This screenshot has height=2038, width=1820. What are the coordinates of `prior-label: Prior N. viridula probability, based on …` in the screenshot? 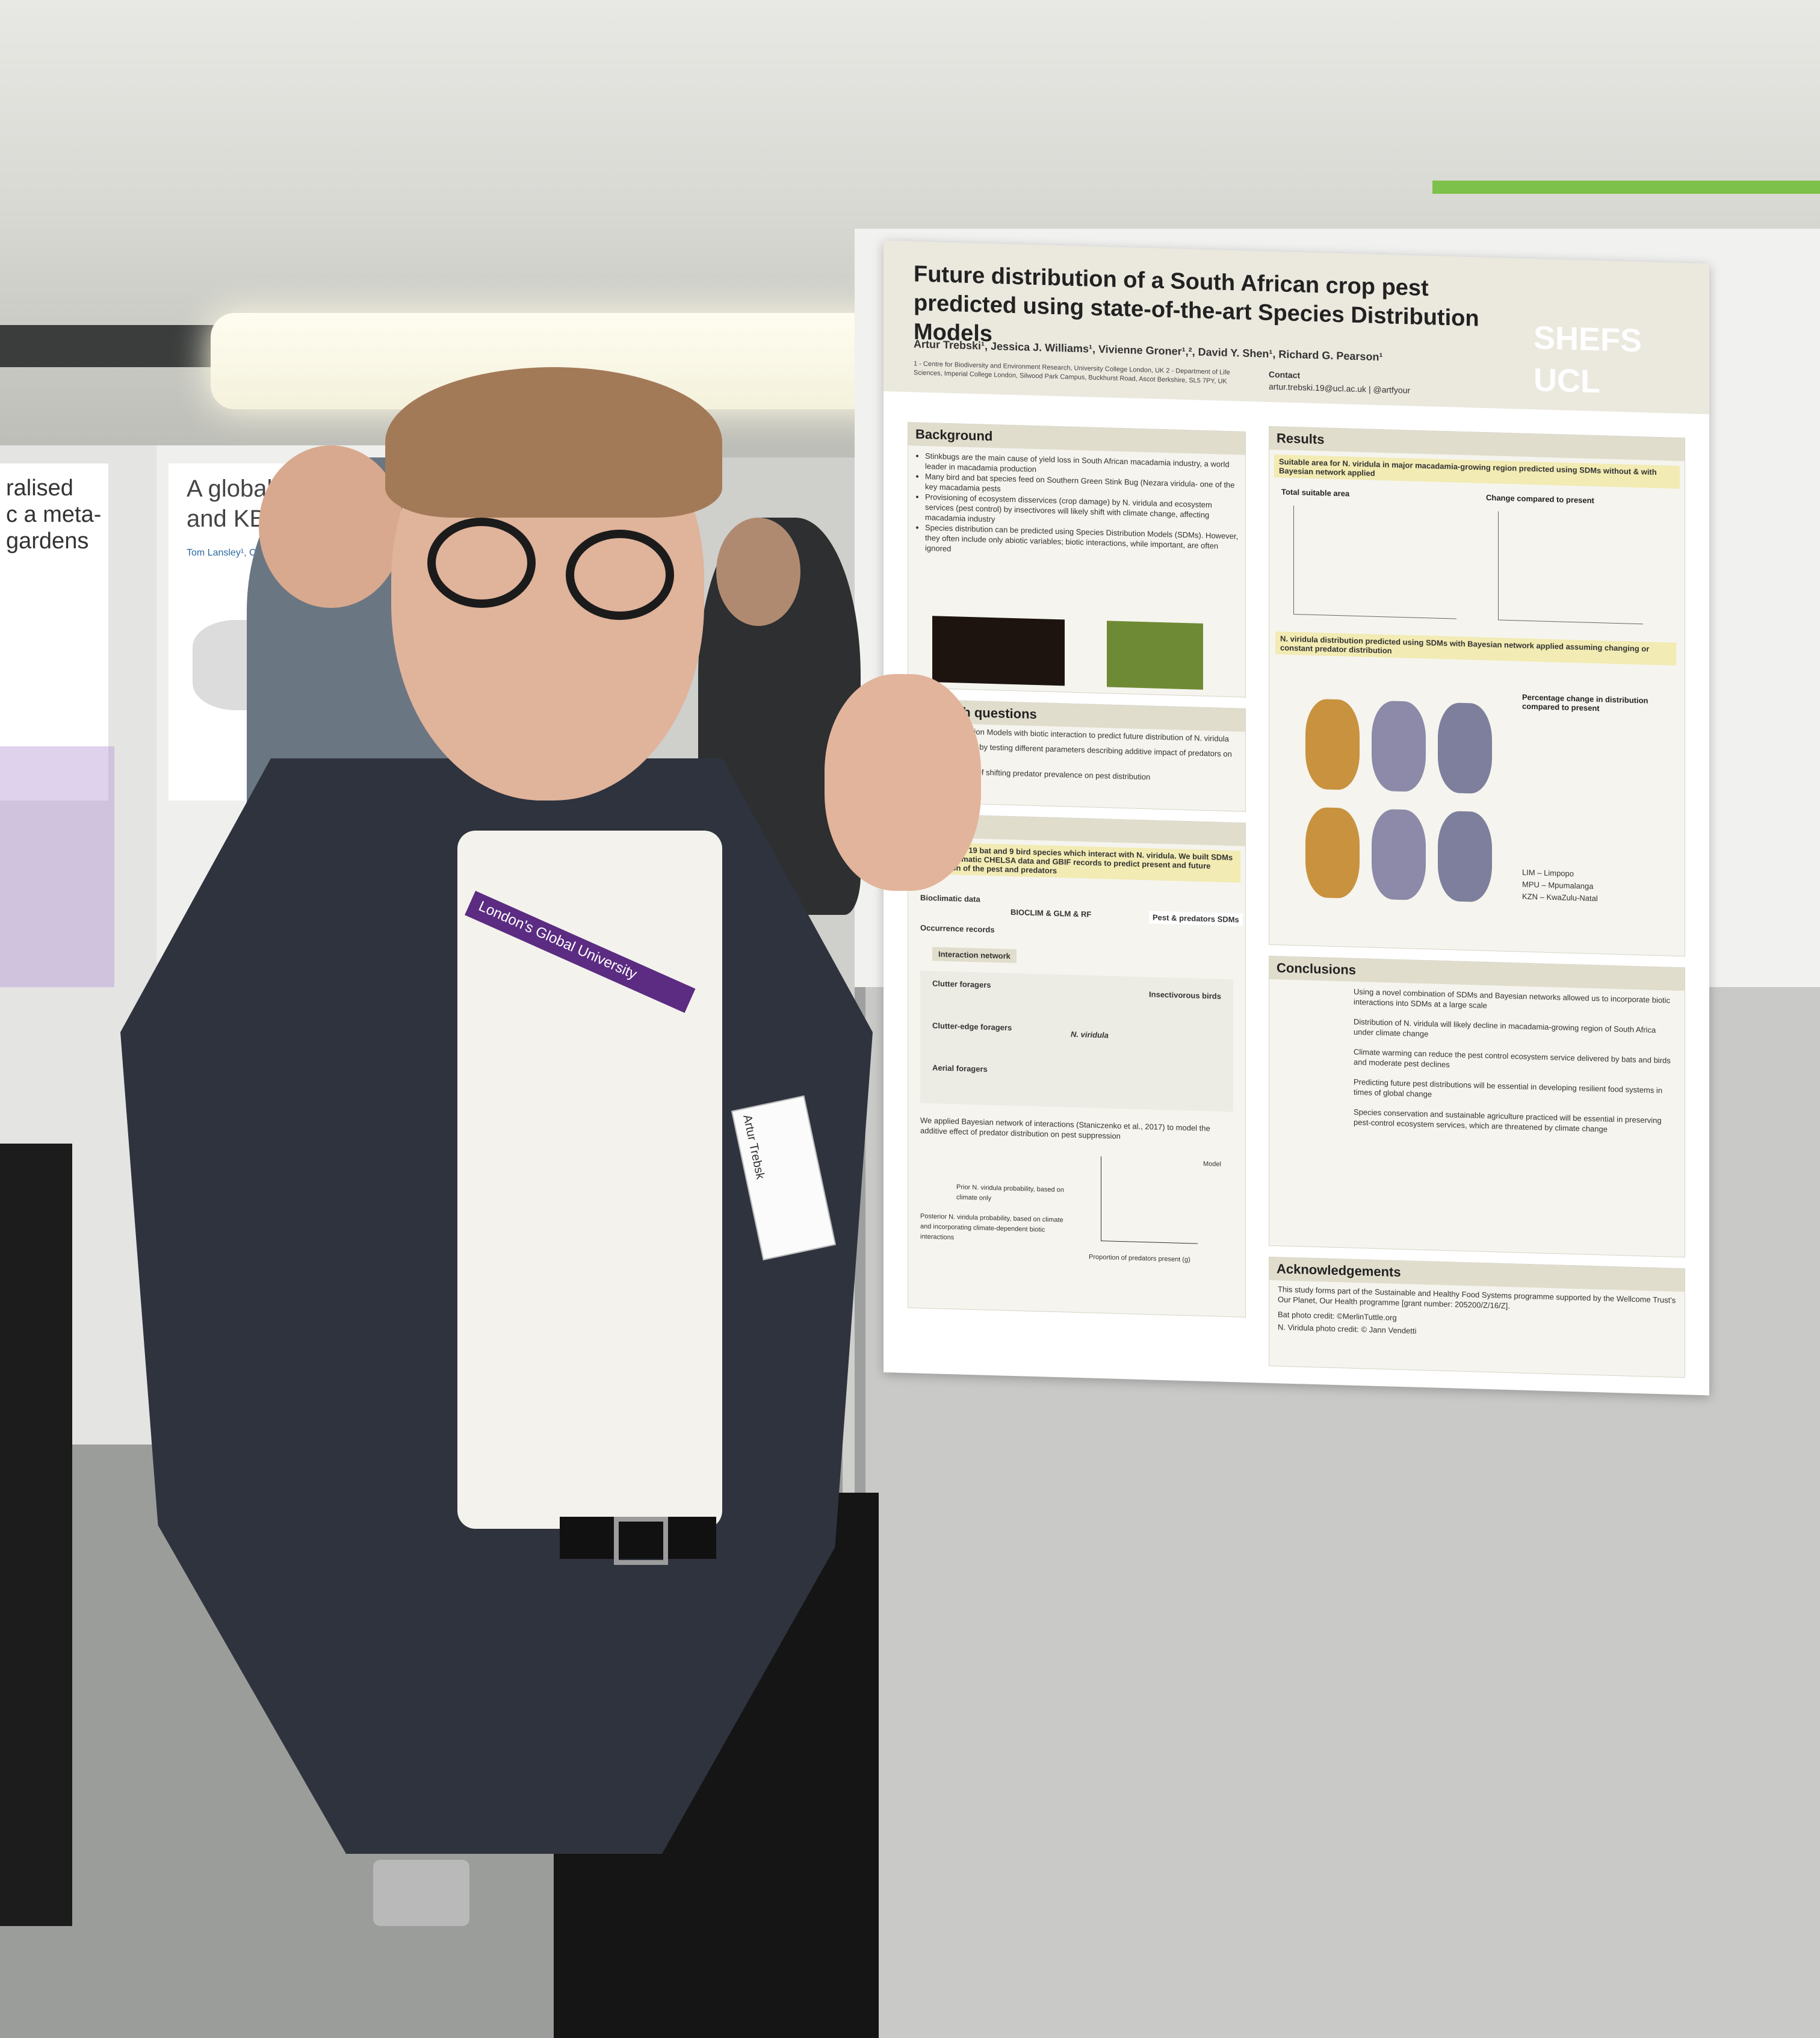 It's located at (1010, 1193).